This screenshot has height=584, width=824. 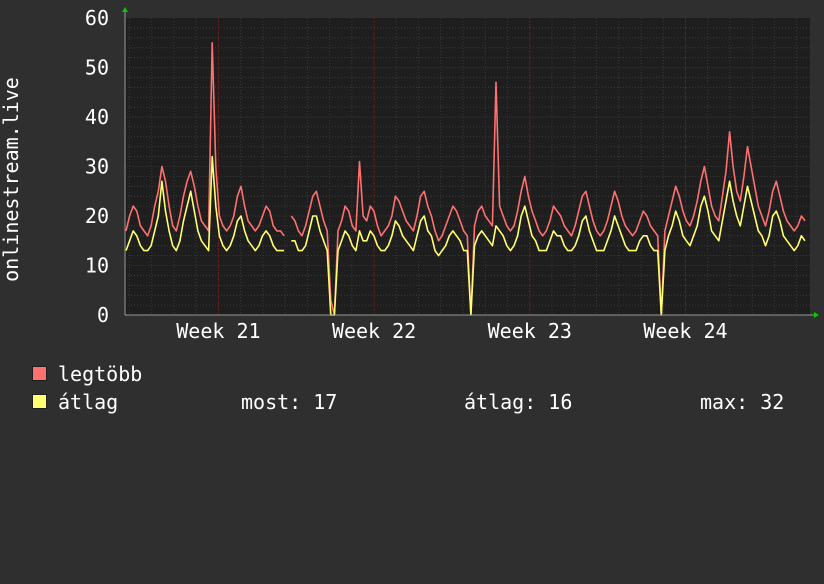 What do you see at coordinates (39, 373) in the screenshot?
I see `legend-swatch-max` at bounding box center [39, 373].